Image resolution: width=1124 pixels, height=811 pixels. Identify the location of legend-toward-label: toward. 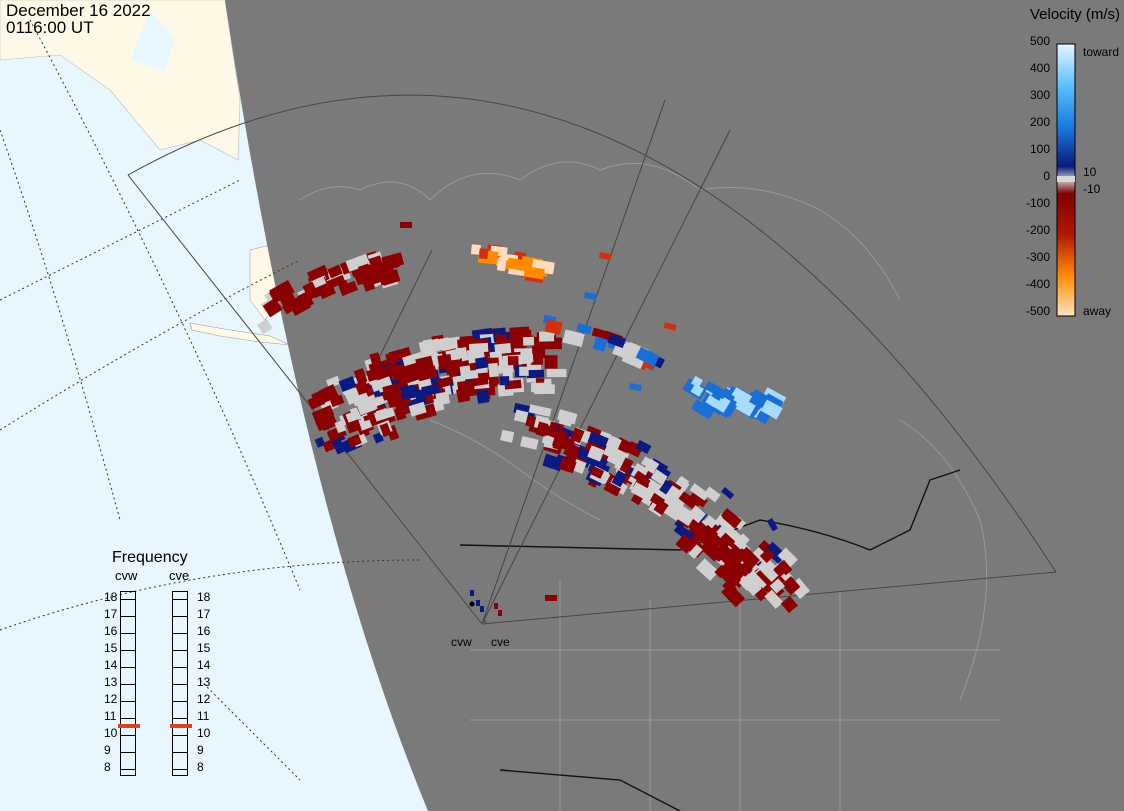
(1101, 52).